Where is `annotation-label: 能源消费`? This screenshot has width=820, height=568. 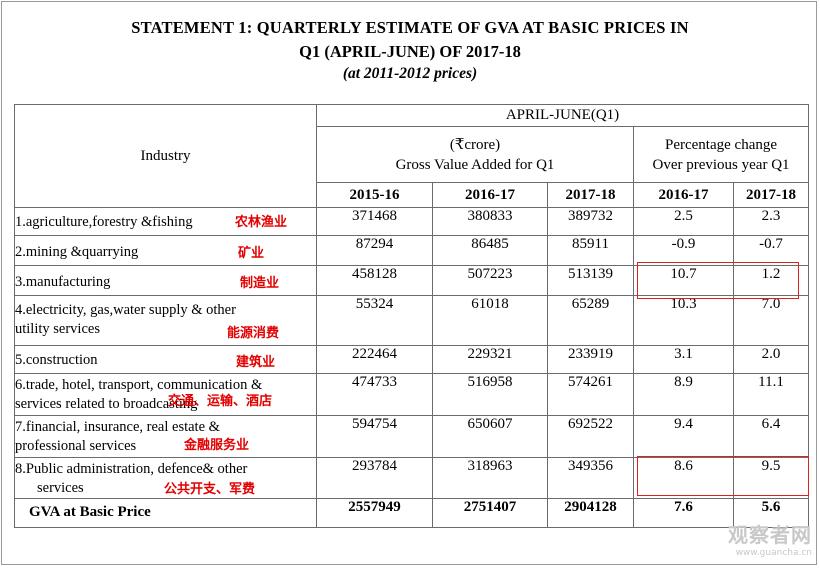
annotation-label: 能源消费 is located at coordinates (253, 333).